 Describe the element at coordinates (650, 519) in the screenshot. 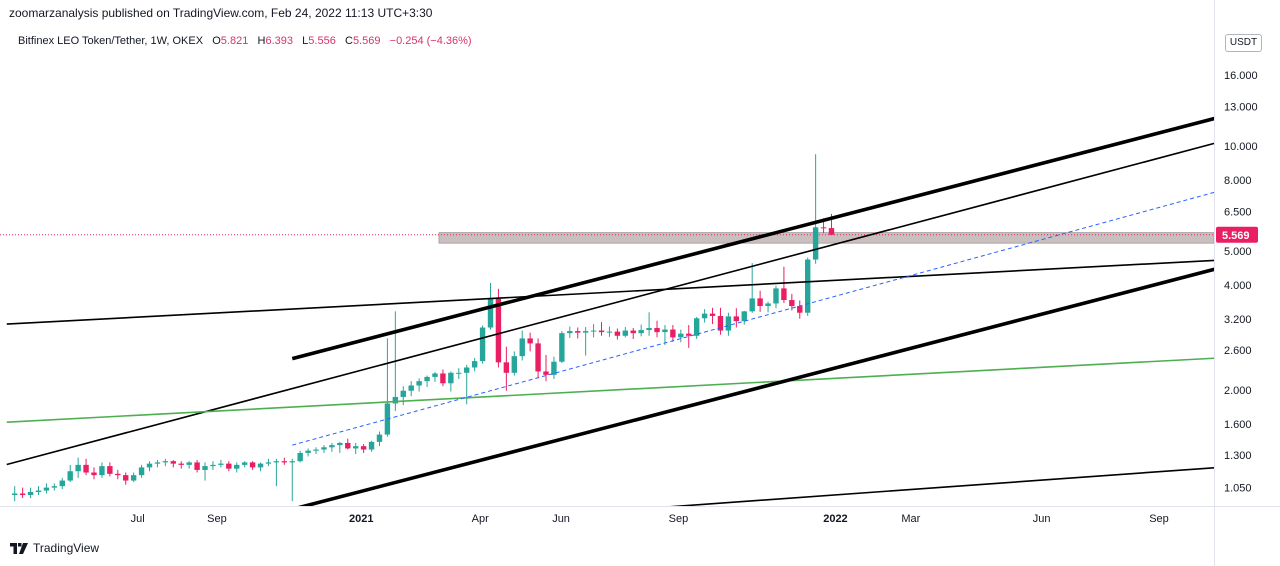

I see `time-axis: Jul Sep 2021 Apr Jun Sep 2022 Mar Jun Sep` at that location.